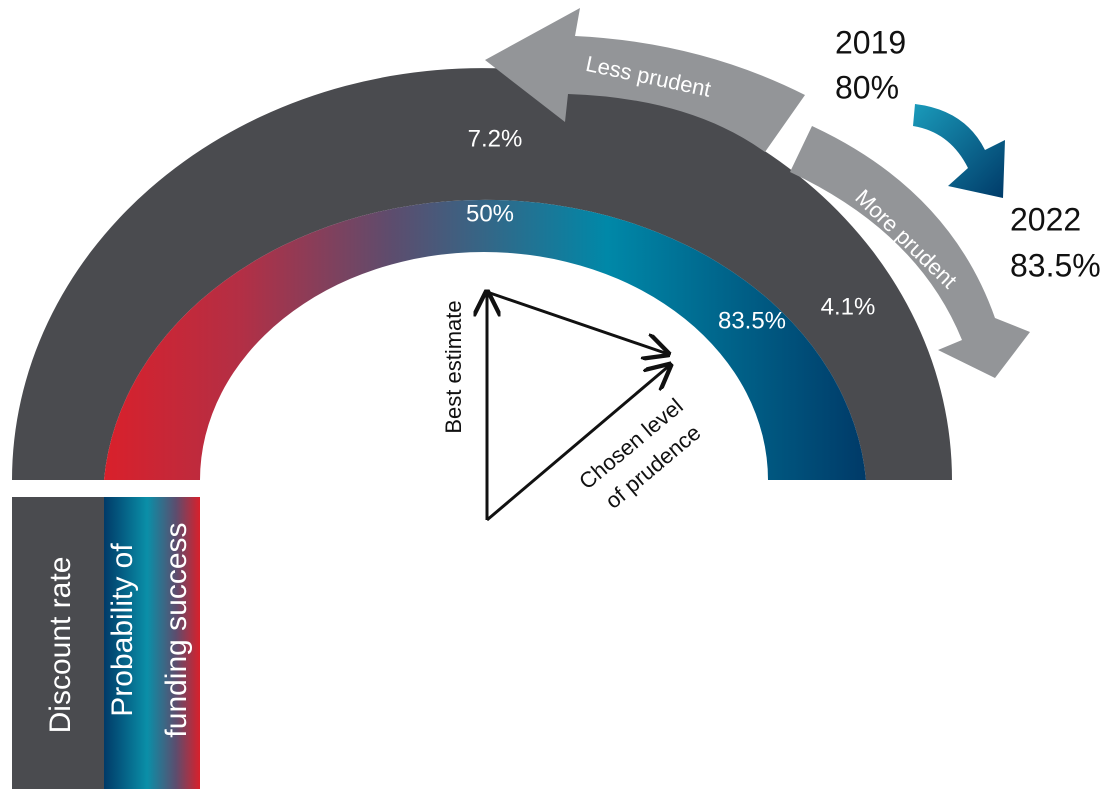 The height and width of the screenshot is (789, 1115). I want to click on label: 4.1%, so click(848, 306).